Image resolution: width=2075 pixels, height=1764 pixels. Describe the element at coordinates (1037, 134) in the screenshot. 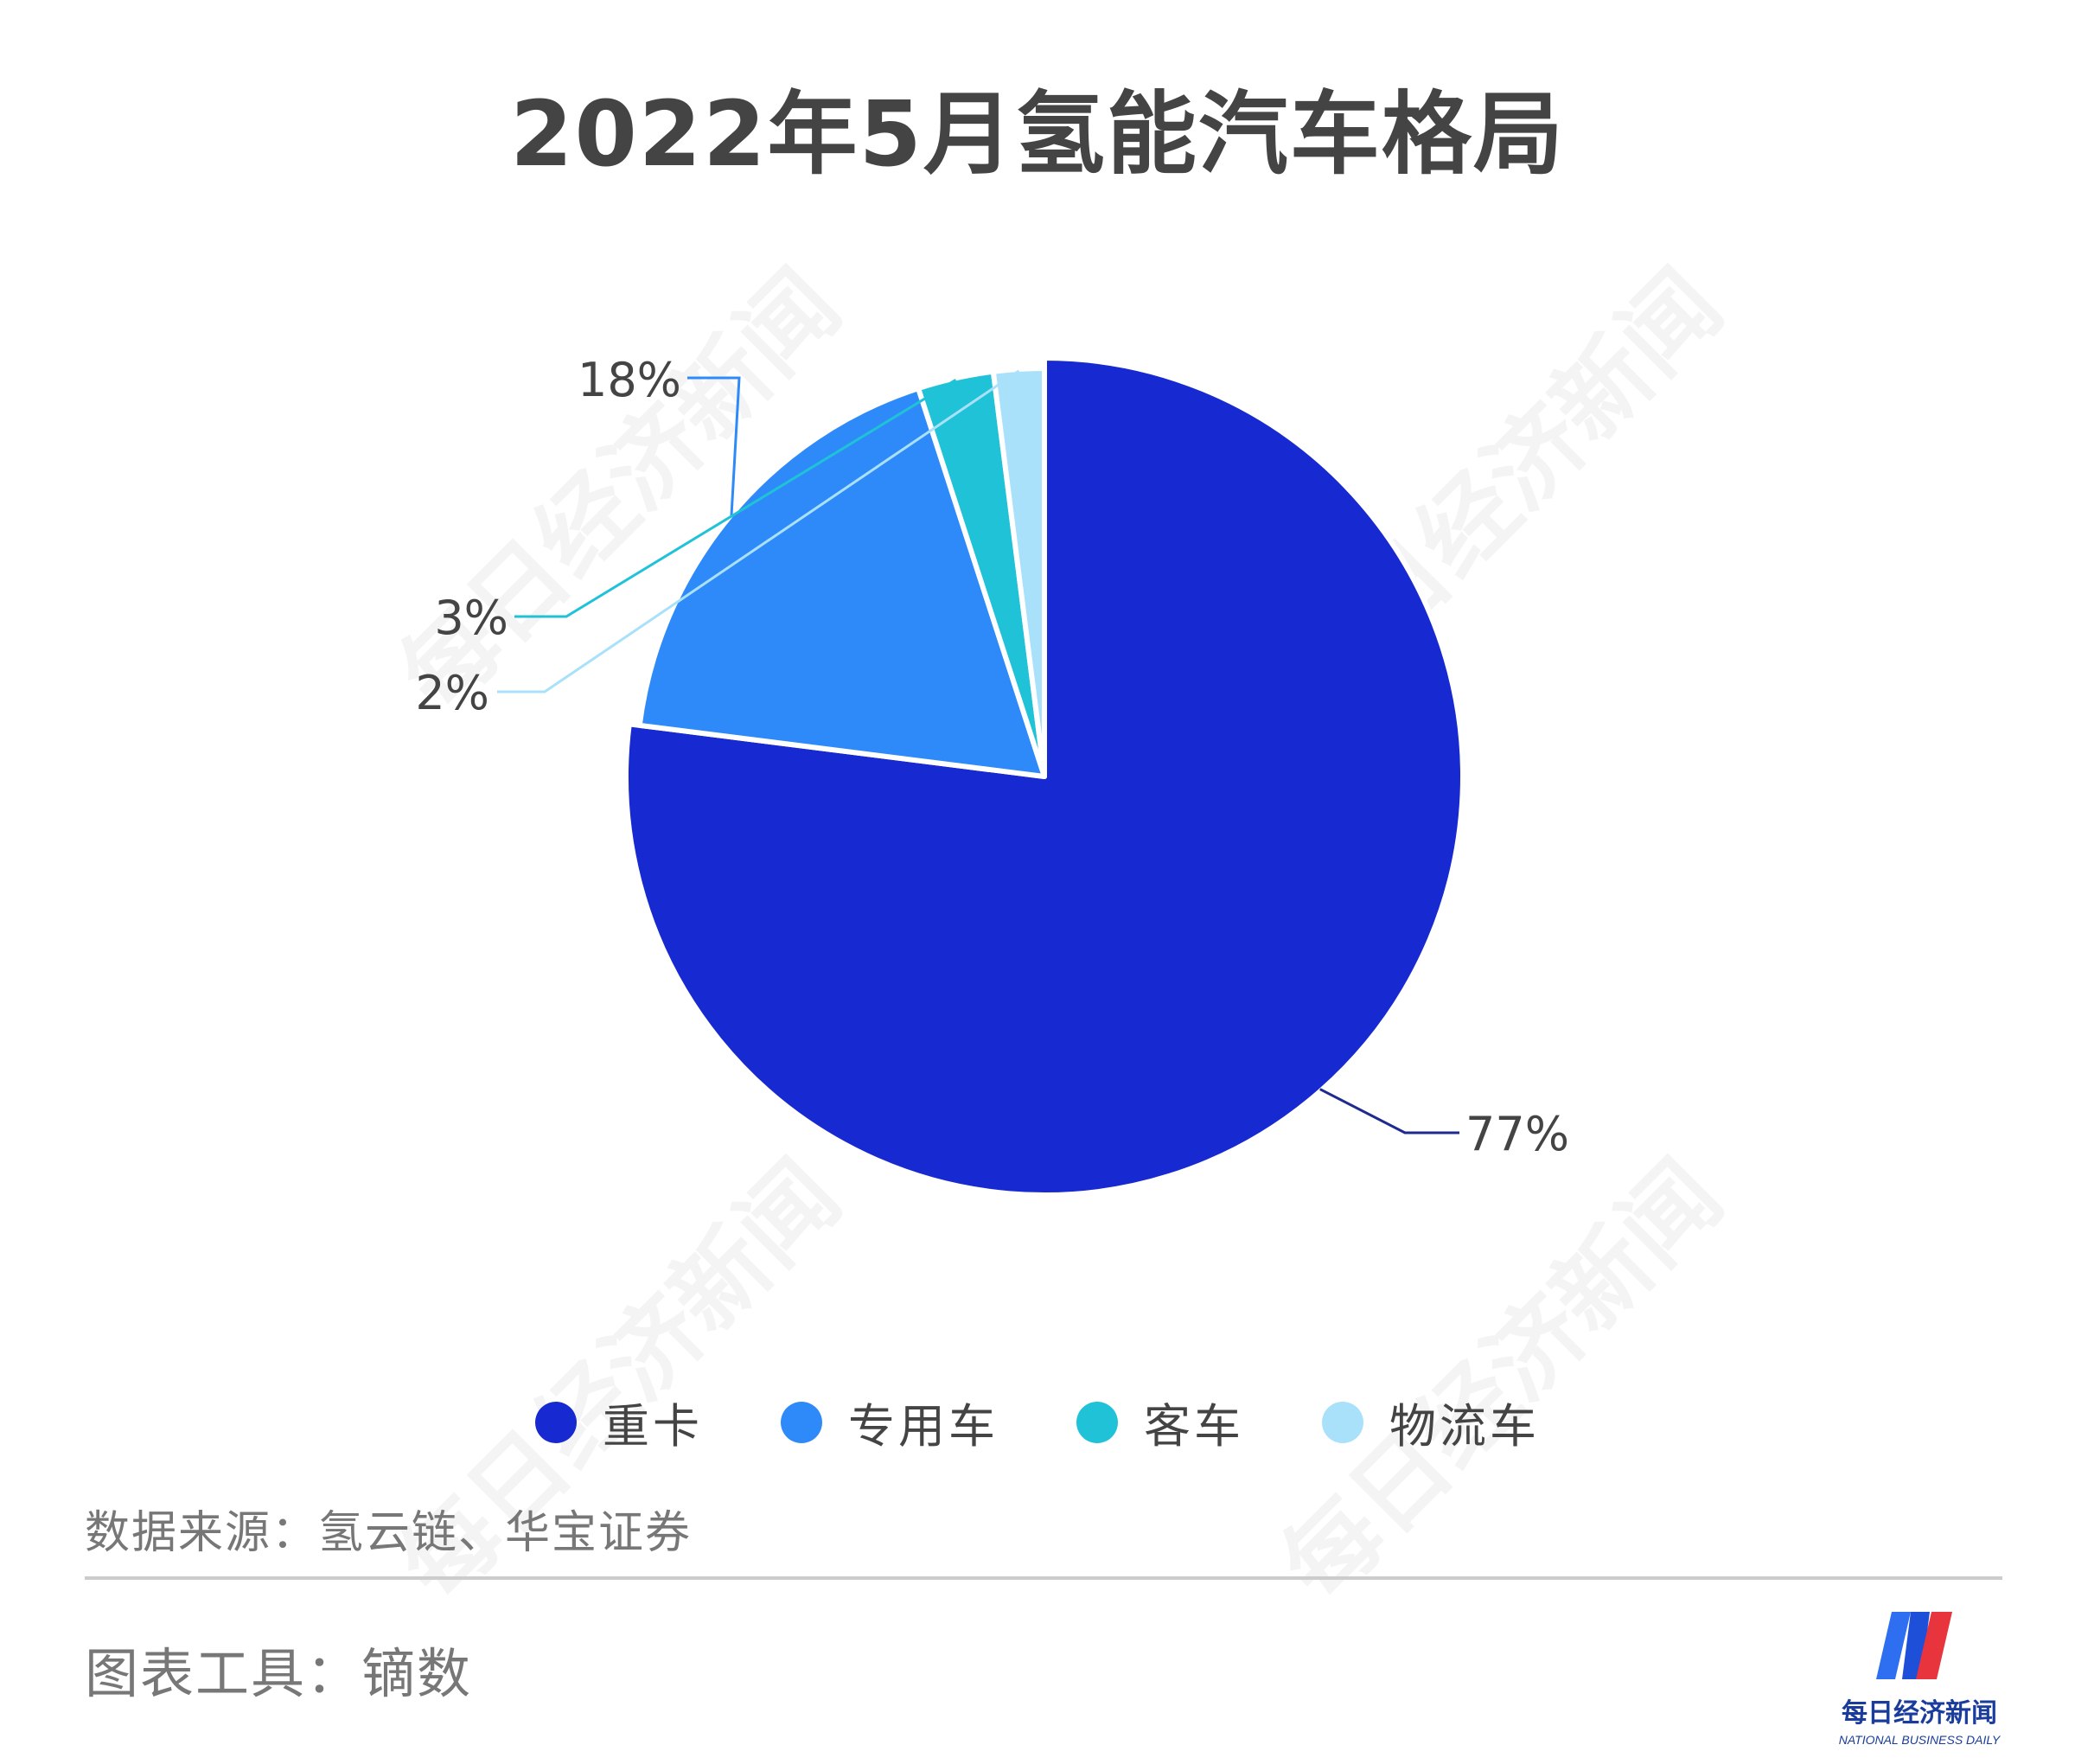

I see `chart-title: 2022年5月氢能汽车格局` at that location.